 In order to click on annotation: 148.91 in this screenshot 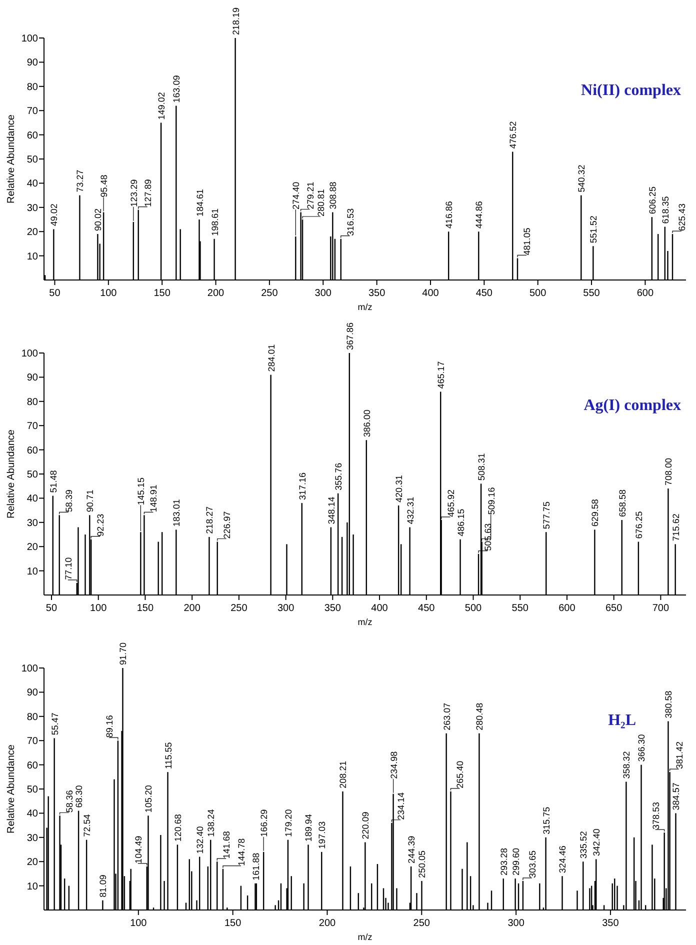, I will do `click(153, 498)`.